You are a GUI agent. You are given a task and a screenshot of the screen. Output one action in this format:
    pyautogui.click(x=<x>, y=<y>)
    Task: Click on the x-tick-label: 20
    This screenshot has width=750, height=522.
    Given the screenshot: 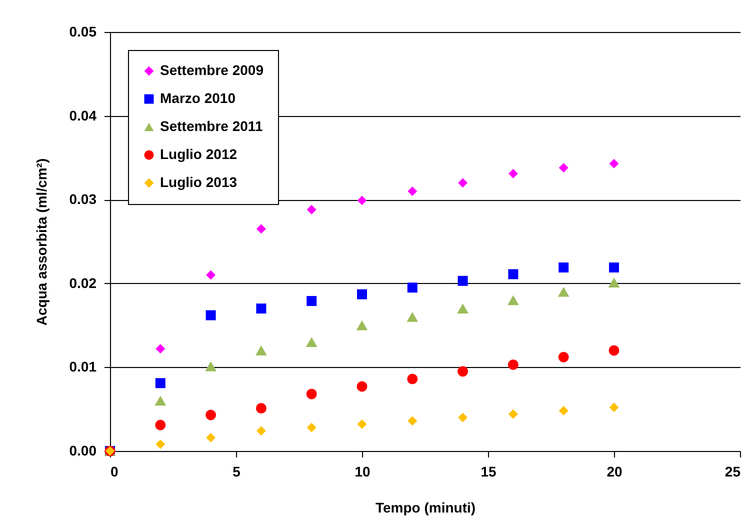 What is the action you would take?
    pyautogui.click(x=614, y=472)
    